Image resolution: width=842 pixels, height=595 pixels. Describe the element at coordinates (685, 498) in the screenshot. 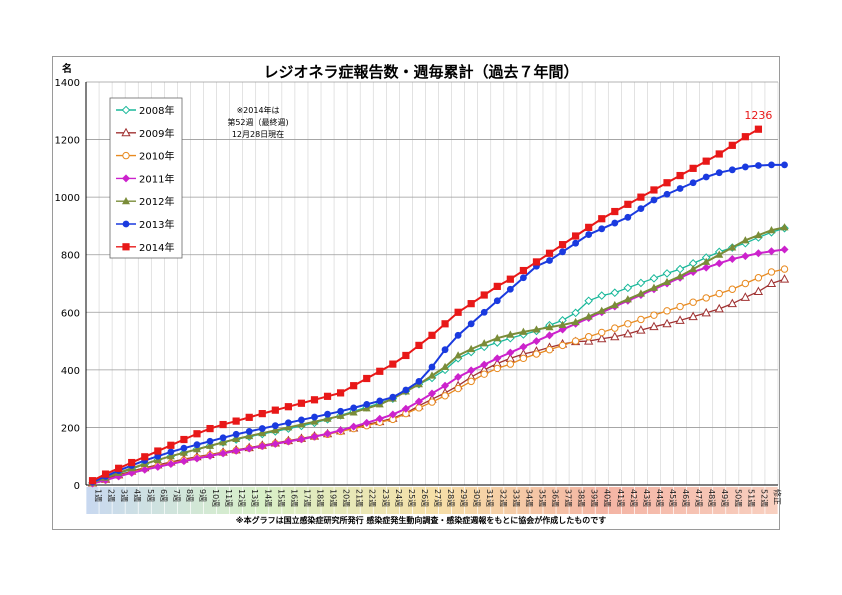

I see `x-tick-label: 46週` at that location.